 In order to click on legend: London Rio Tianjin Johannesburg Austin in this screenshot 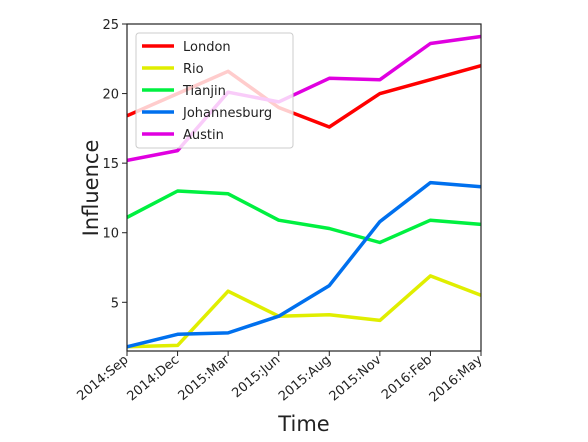, I will do `click(214, 90)`.